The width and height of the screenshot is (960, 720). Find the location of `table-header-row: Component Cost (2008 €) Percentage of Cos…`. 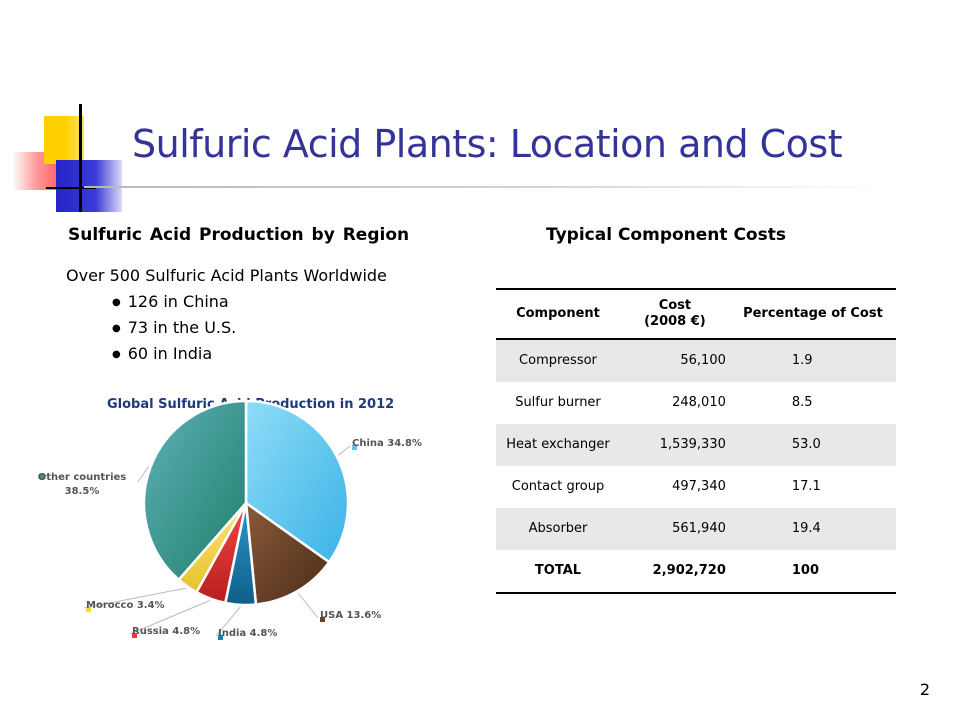

table-header-row: Component Cost (2008 €) Percentage of Cos… is located at coordinates (696, 314).